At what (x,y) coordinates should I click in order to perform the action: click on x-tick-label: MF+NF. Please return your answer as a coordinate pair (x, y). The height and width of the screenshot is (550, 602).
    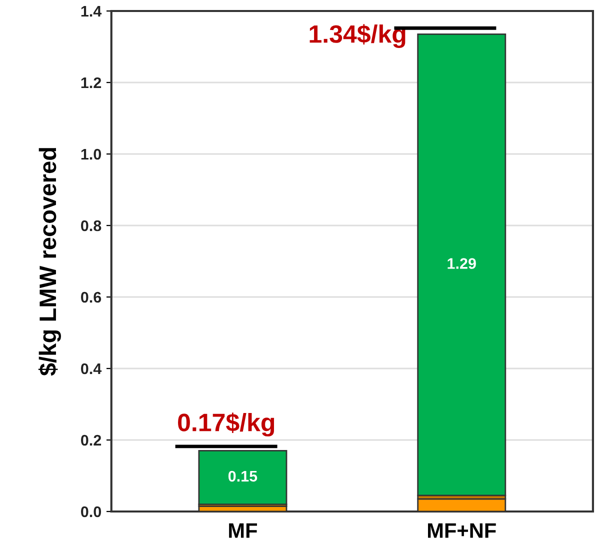
    Looking at the image, I should click on (462, 530).